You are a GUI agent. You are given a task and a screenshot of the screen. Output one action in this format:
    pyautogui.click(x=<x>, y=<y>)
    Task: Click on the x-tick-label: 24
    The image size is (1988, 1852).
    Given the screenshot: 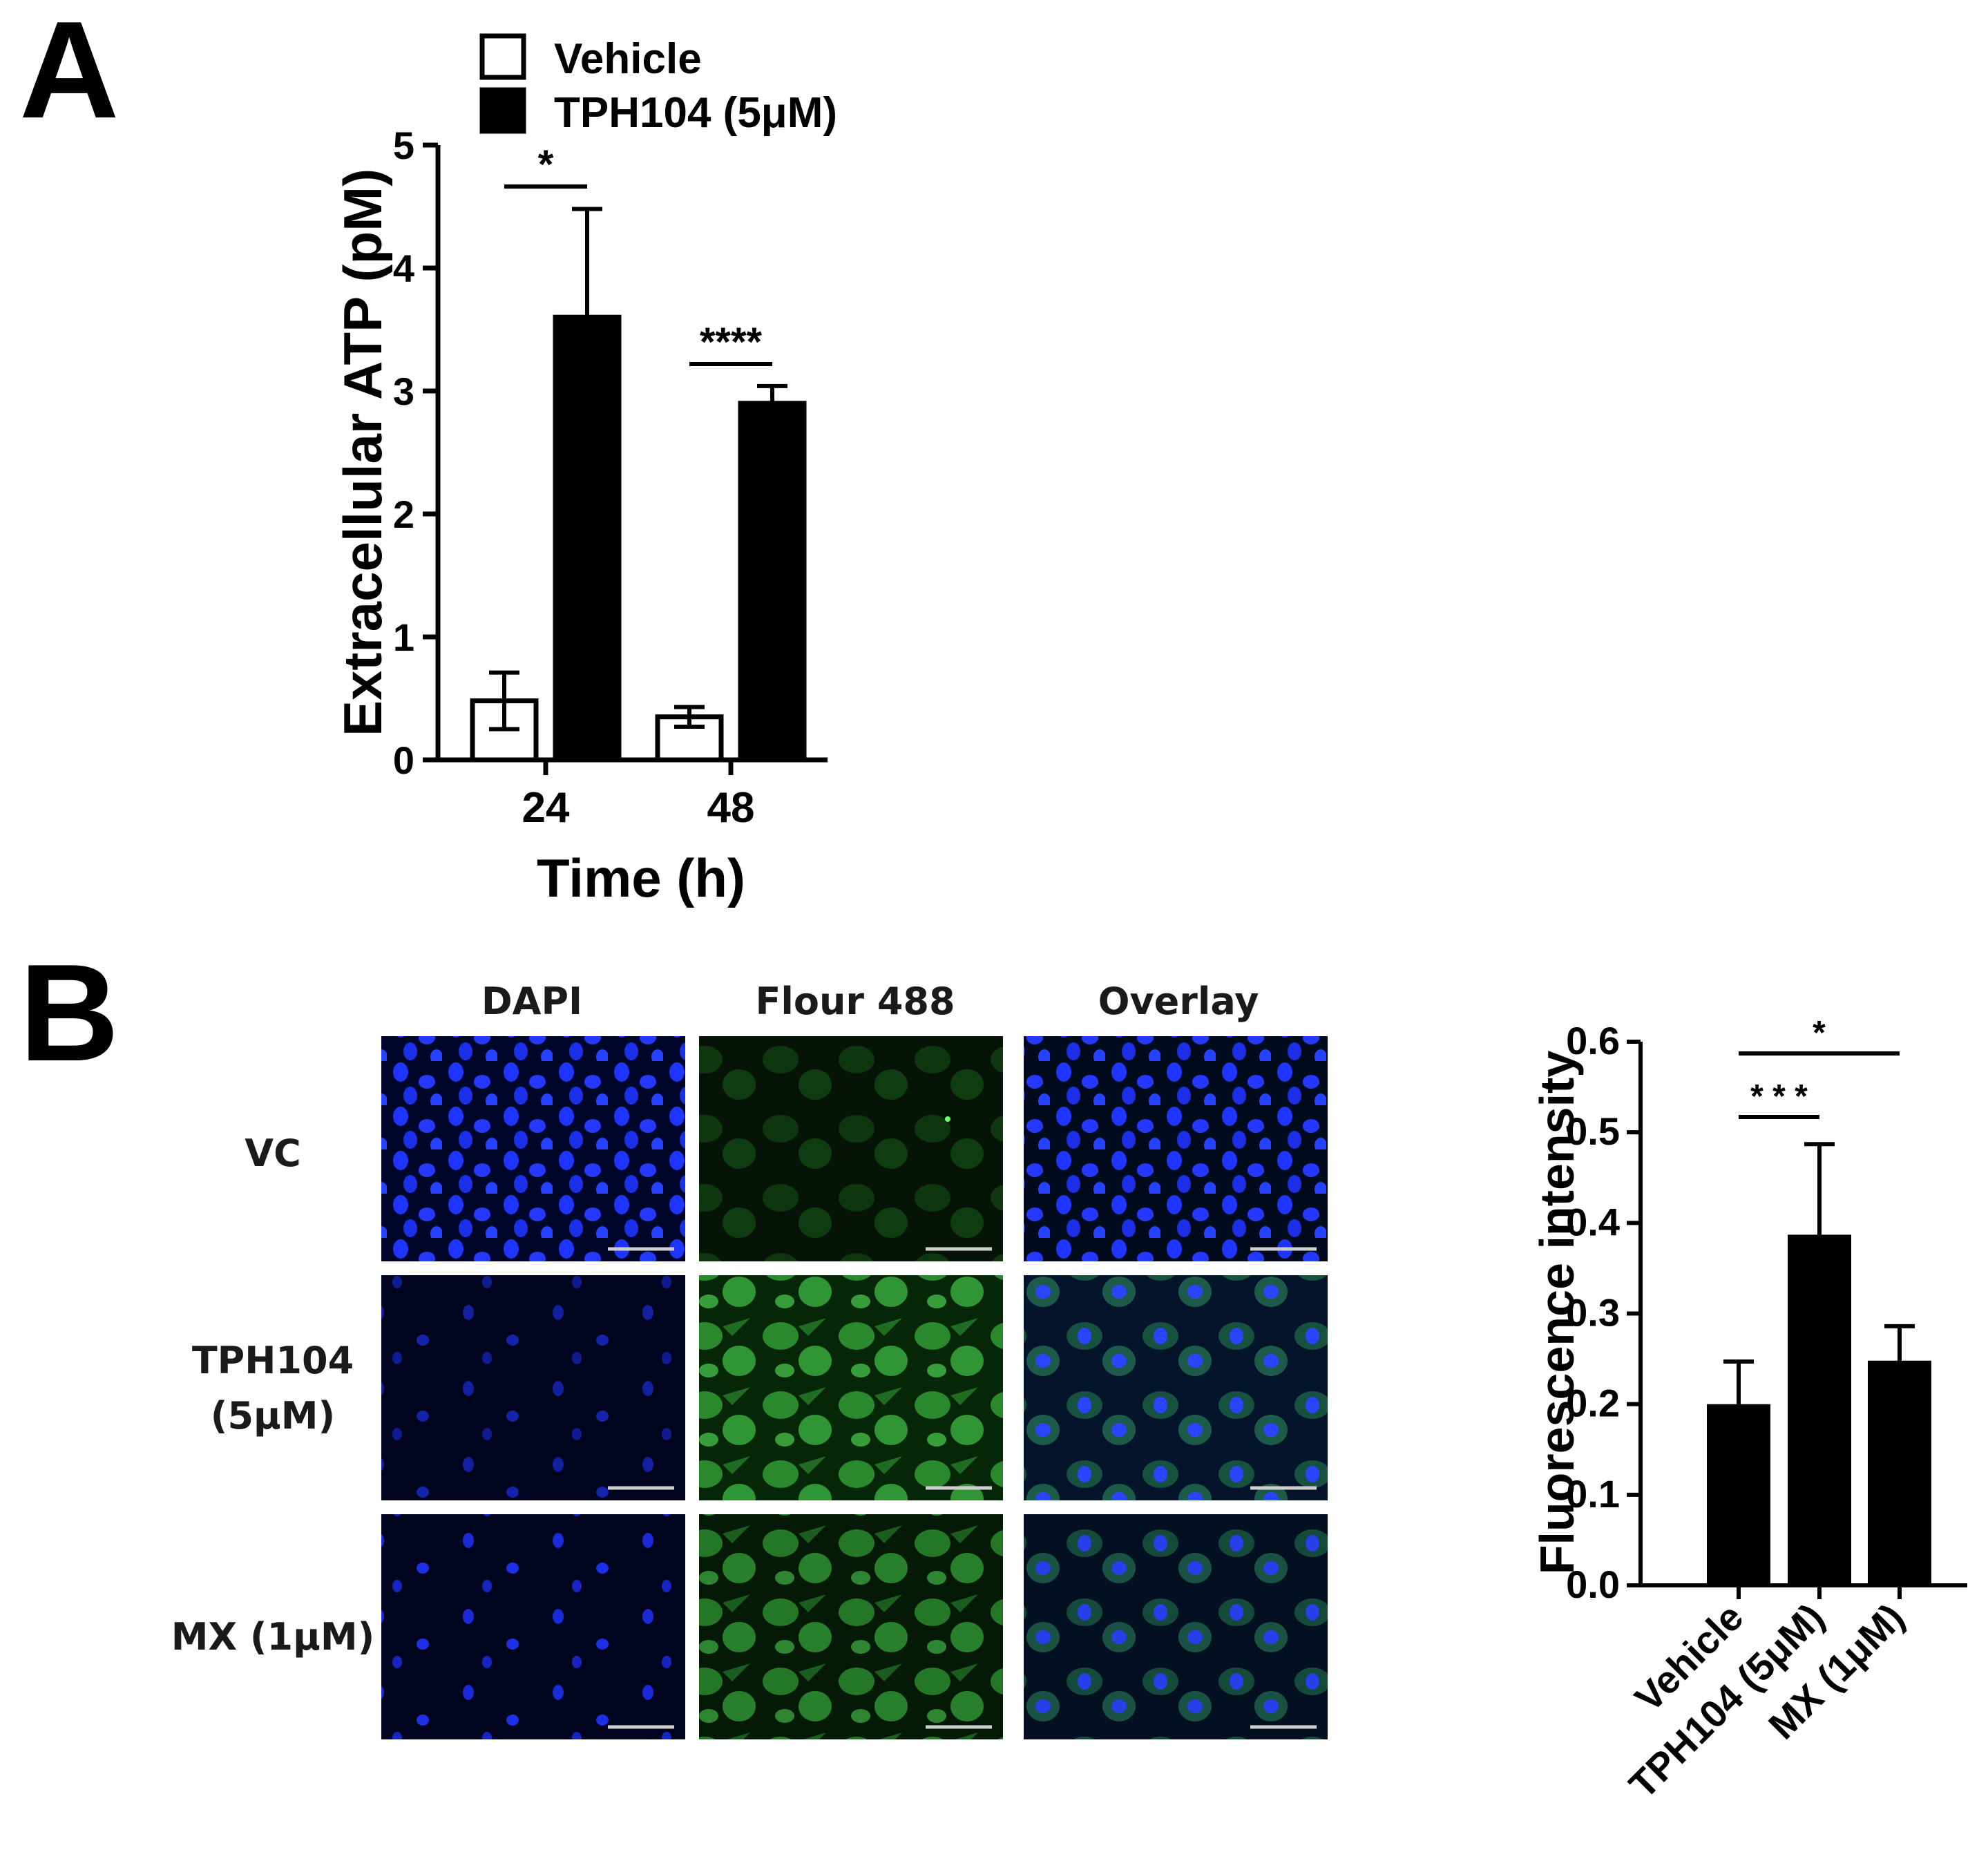 What is the action you would take?
    pyautogui.click(x=546, y=808)
    